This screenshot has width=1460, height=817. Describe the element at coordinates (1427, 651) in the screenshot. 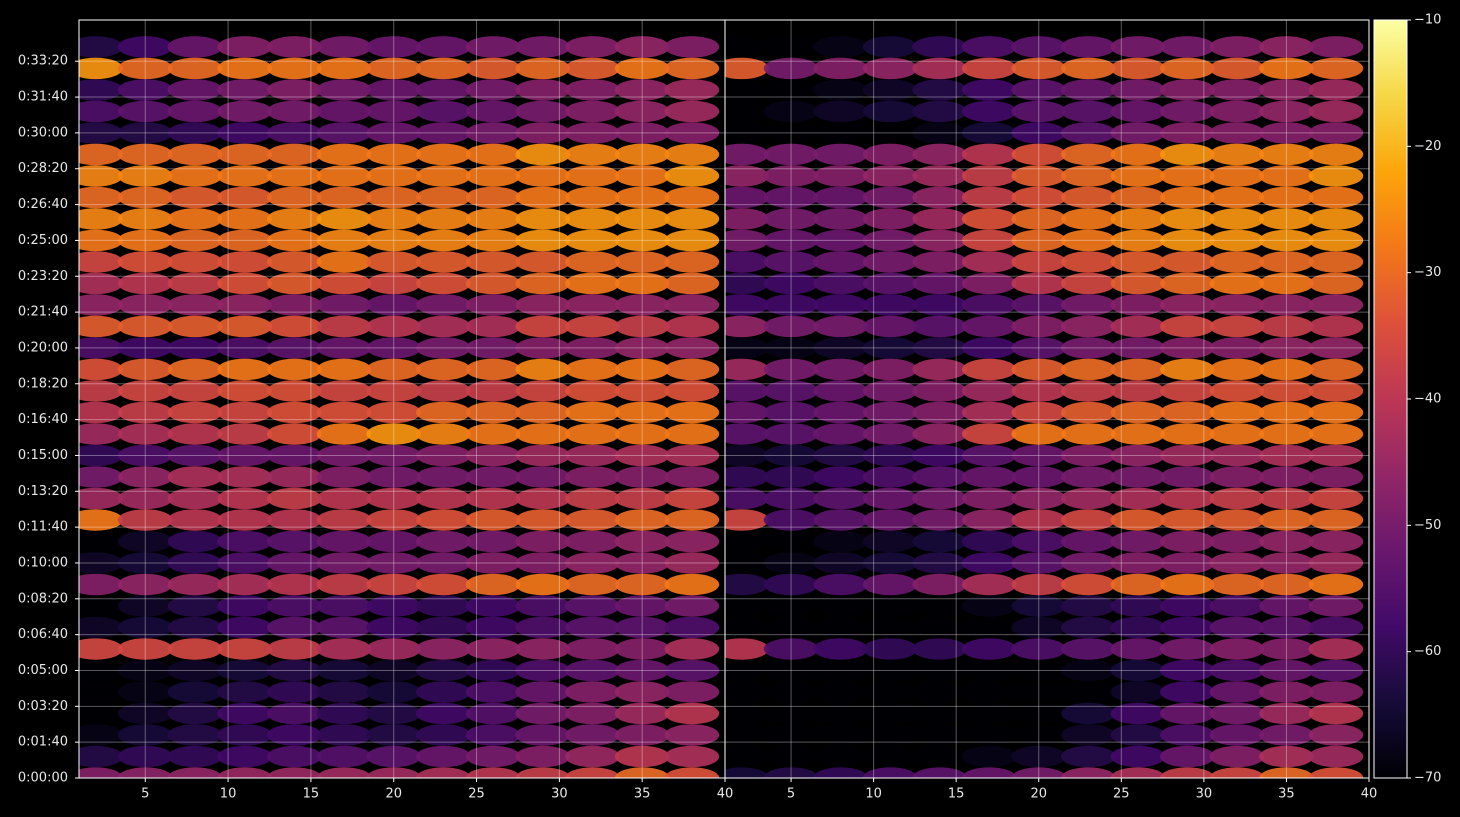

I see `colorbar-tick-label: −60` at that location.